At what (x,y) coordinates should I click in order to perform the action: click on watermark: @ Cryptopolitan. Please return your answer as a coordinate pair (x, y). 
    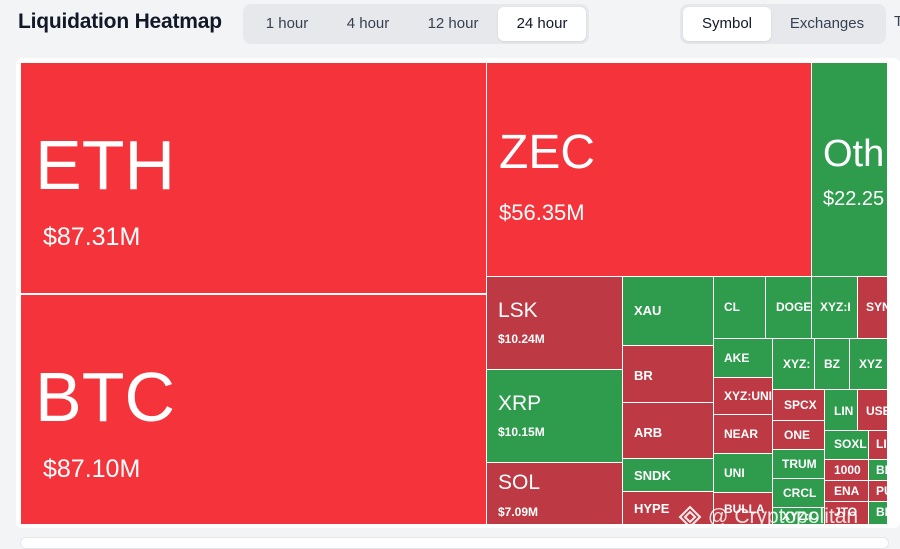
    Looking at the image, I should click on (768, 517).